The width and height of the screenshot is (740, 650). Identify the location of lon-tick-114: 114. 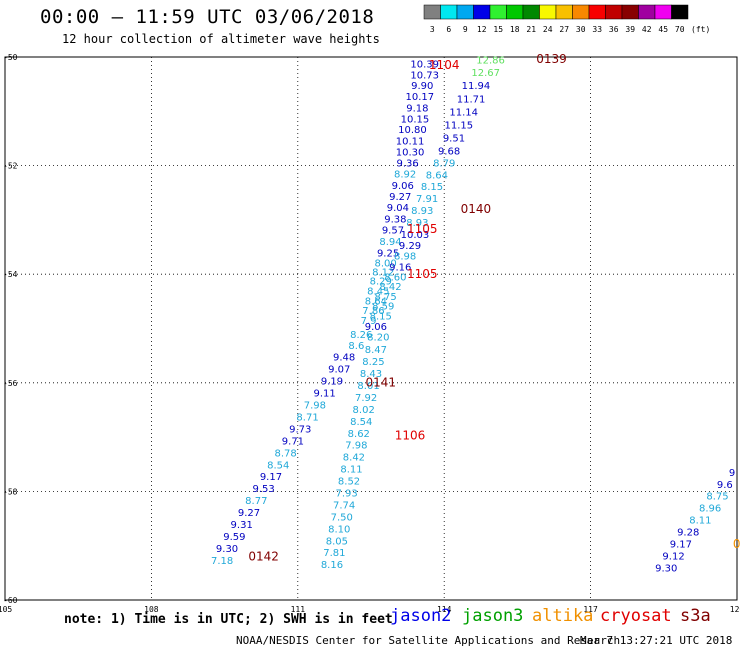
(444, 609).